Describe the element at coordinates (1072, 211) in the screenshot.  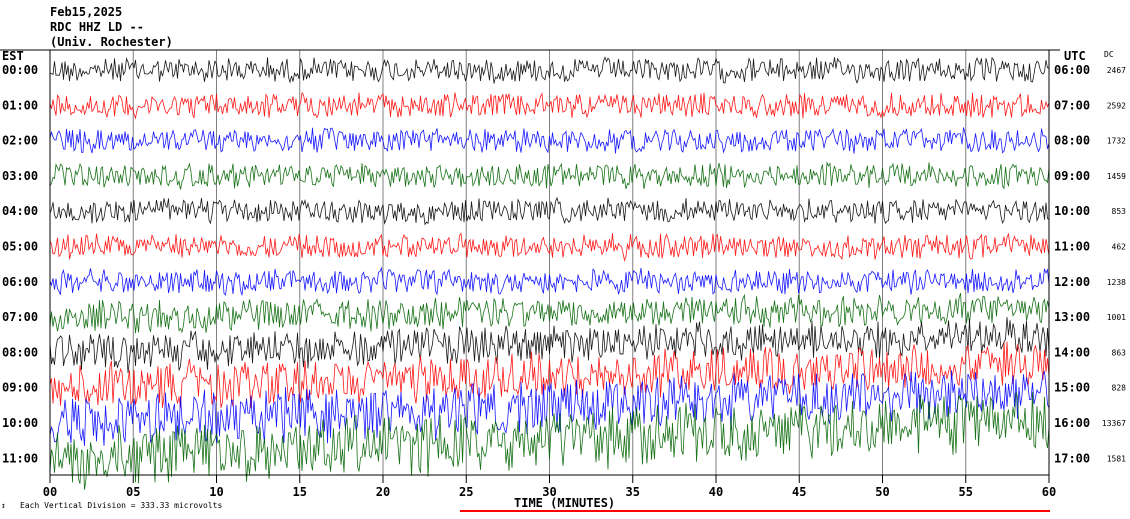
I see `utc-hour-label: 10:00` at that location.